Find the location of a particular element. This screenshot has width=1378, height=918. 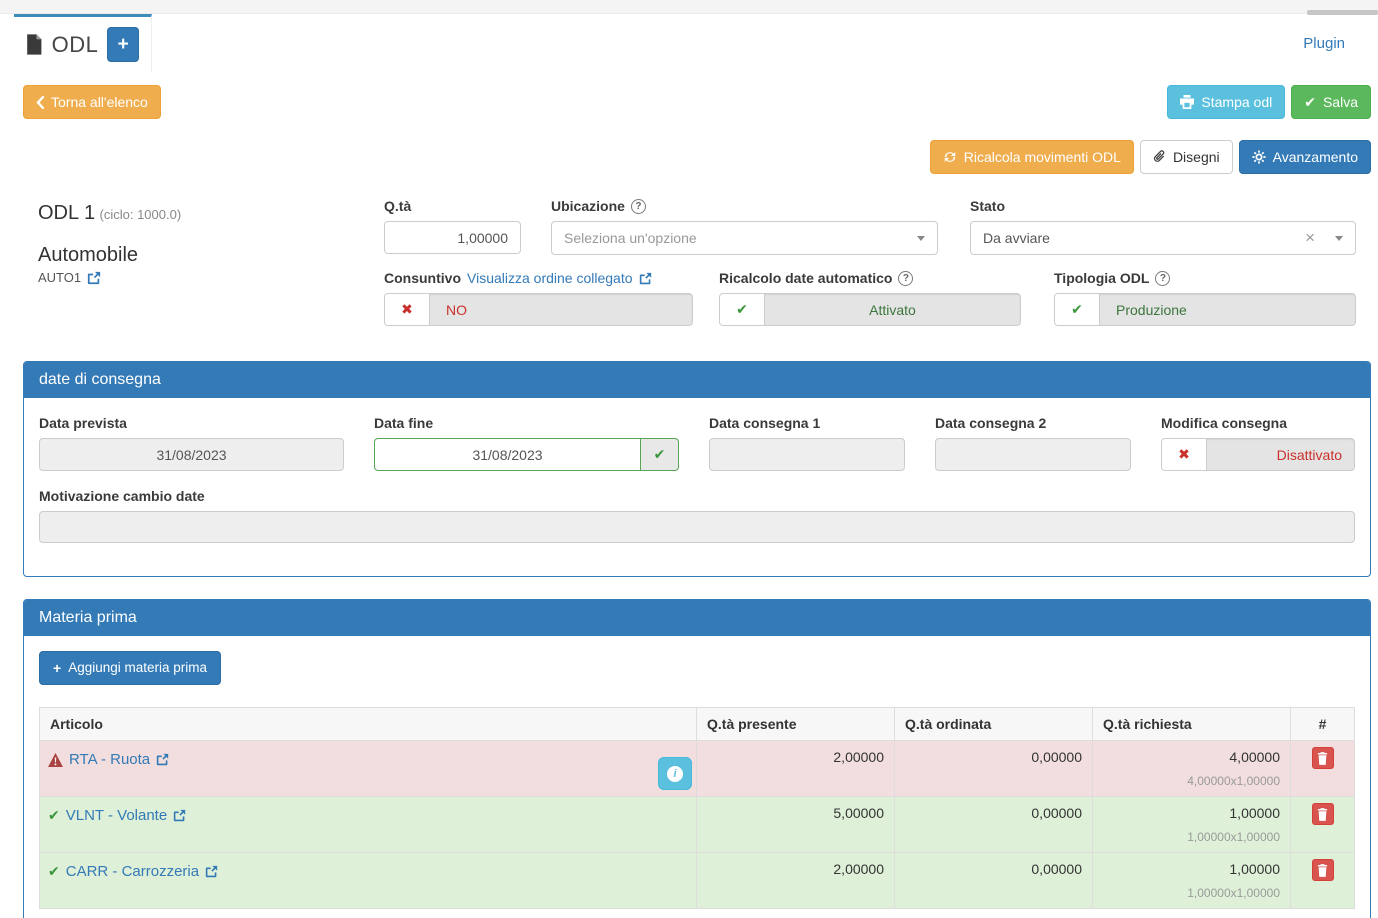

back-to-list-label: Torna all'elenco is located at coordinates (99, 102).